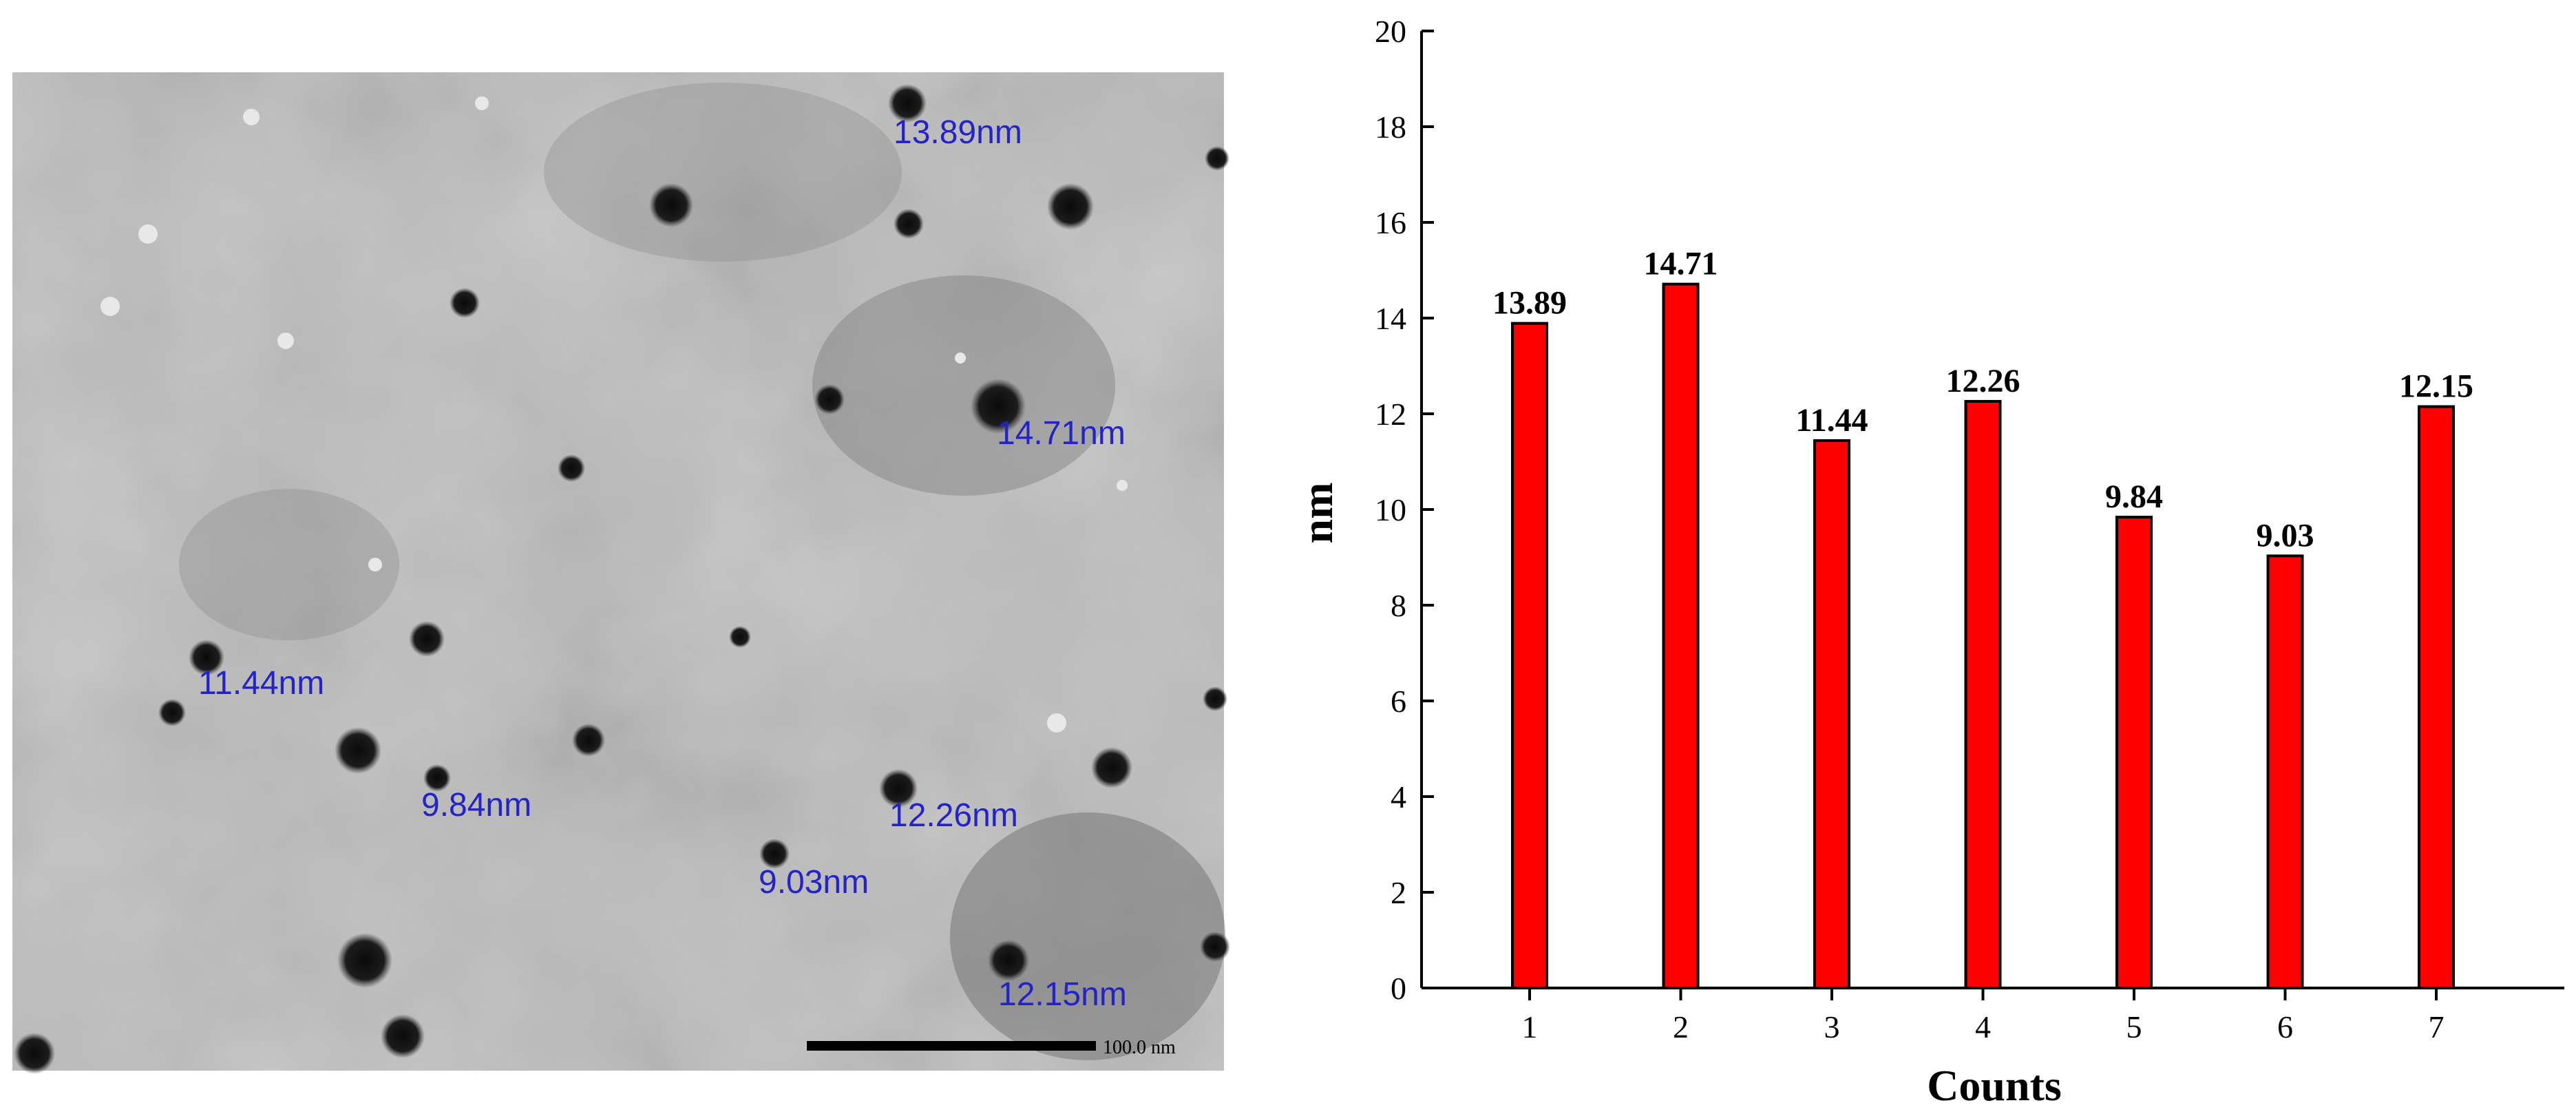 This screenshot has height=1114, width=2576. I want to click on particle-label: 14.71nm, so click(1062, 434).